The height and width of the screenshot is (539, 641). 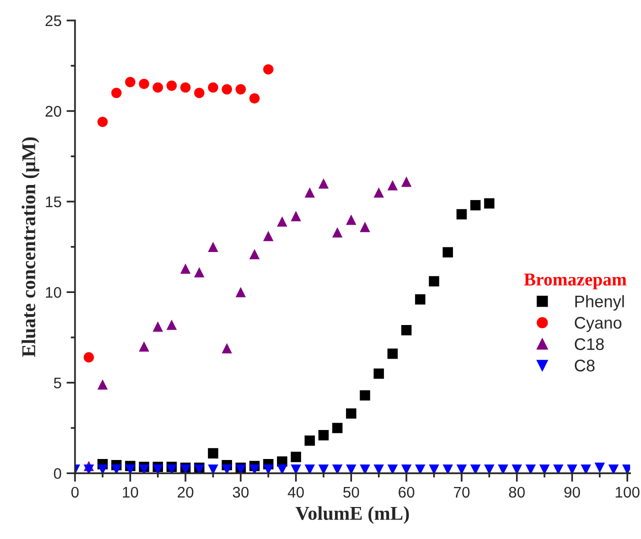 What do you see at coordinates (54, 20) in the screenshot?
I see `y-tick-label: 25` at bounding box center [54, 20].